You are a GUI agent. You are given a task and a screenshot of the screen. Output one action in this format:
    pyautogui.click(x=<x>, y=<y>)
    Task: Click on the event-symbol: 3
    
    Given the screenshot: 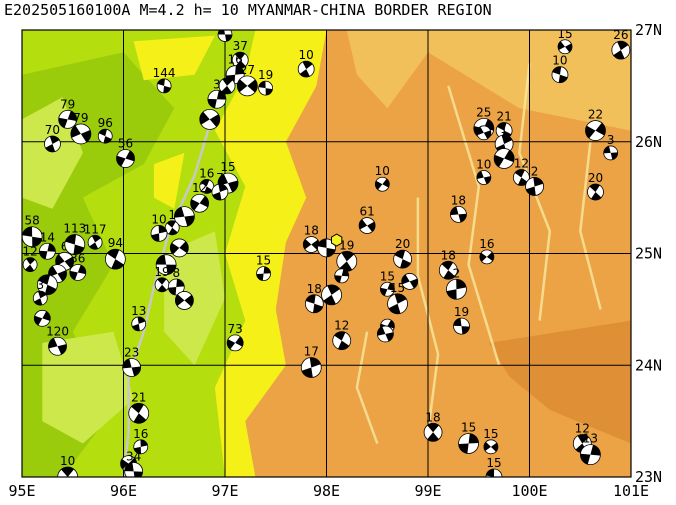 What is the action you would take?
    pyautogui.click(x=40, y=292)
    